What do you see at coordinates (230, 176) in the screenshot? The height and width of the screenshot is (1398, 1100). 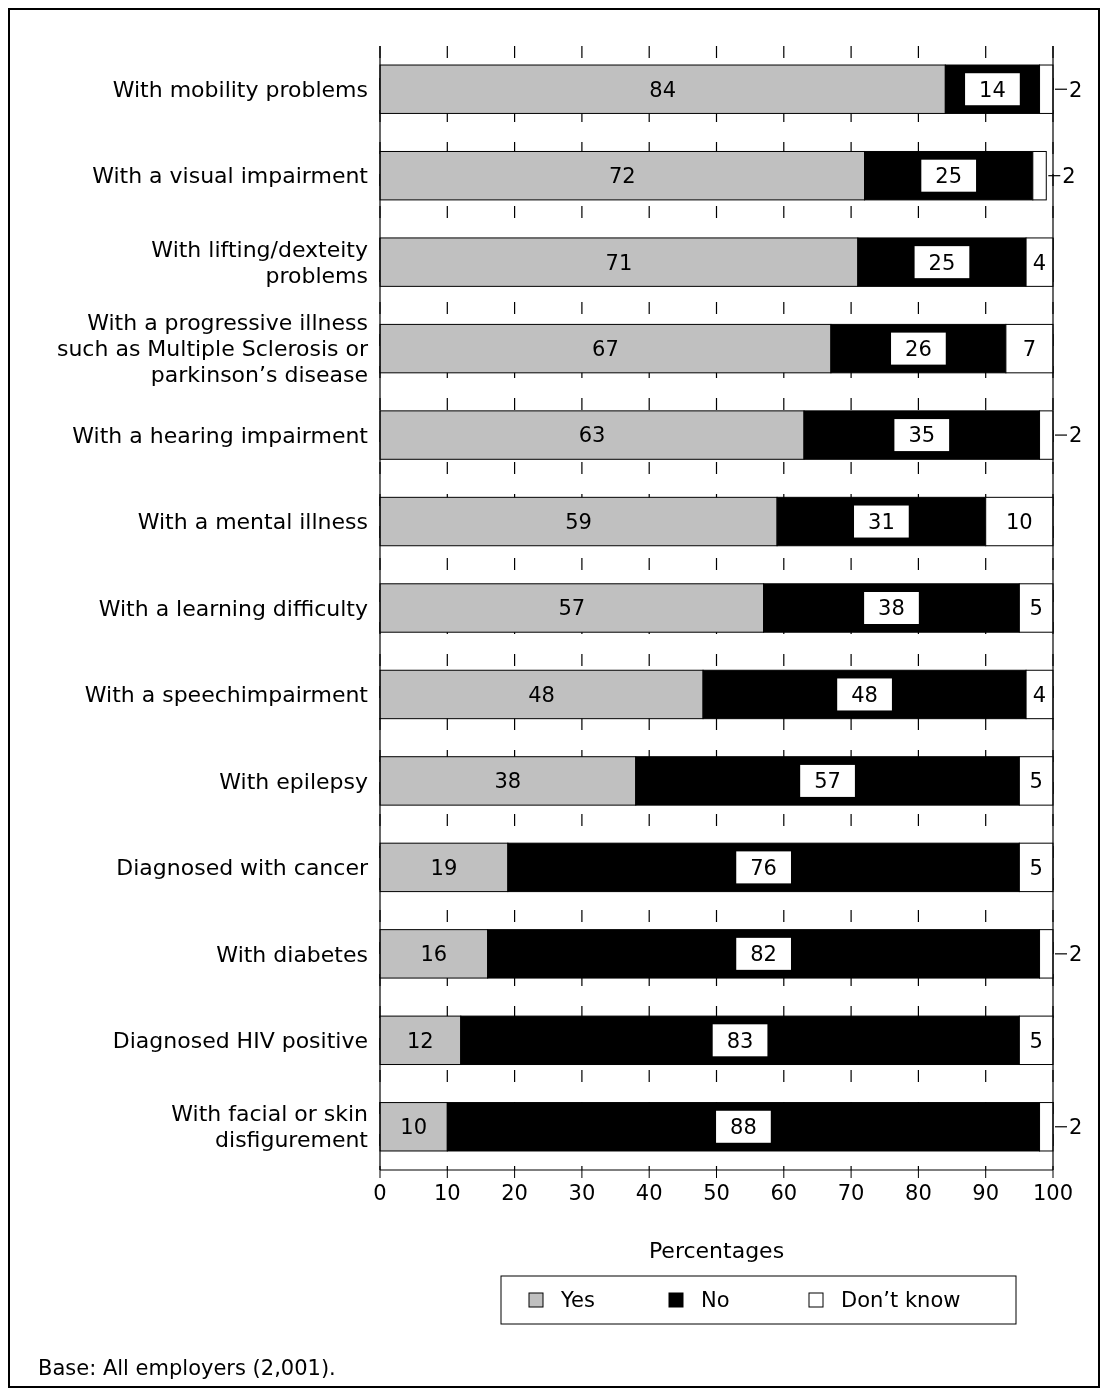 I see `y-tick-label: With a visual impairment` at bounding box center [230, 176].